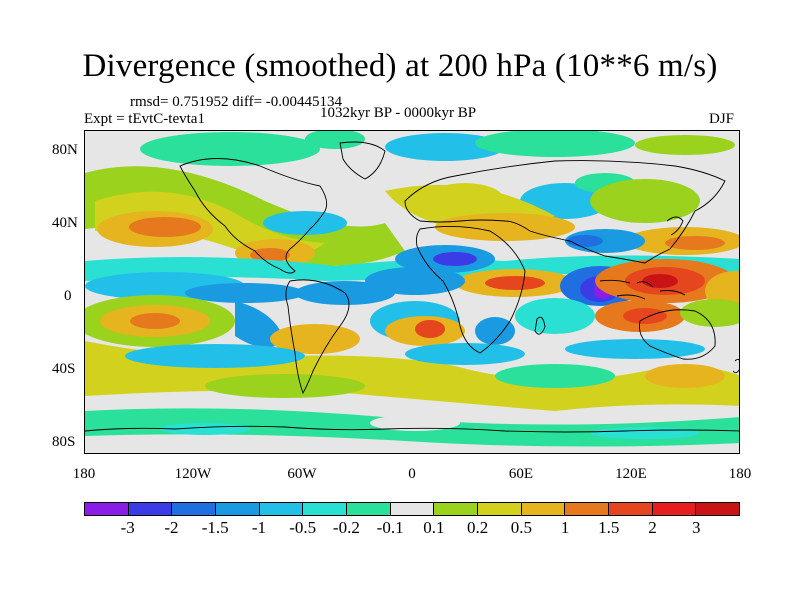  I want to click on season-label: DJF, so click(722, 119).